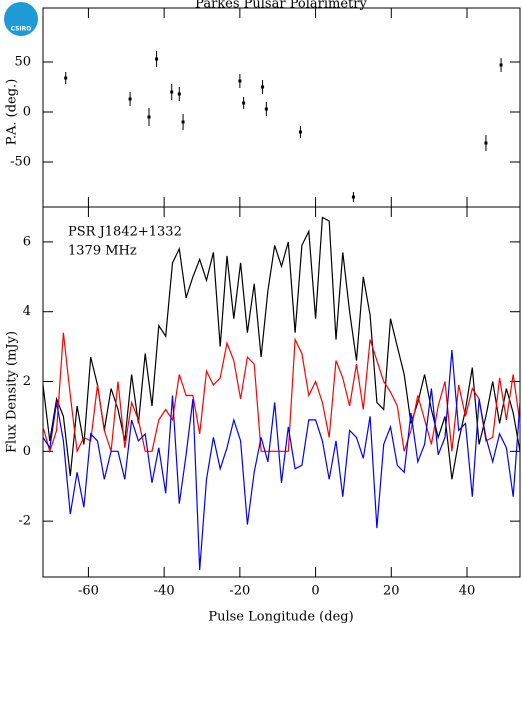 The height and width of the screenshot is (710, 522). Describe the element at coordinates (27, 311) in the screenshot. I see `y-tick-label: 4` at that location.